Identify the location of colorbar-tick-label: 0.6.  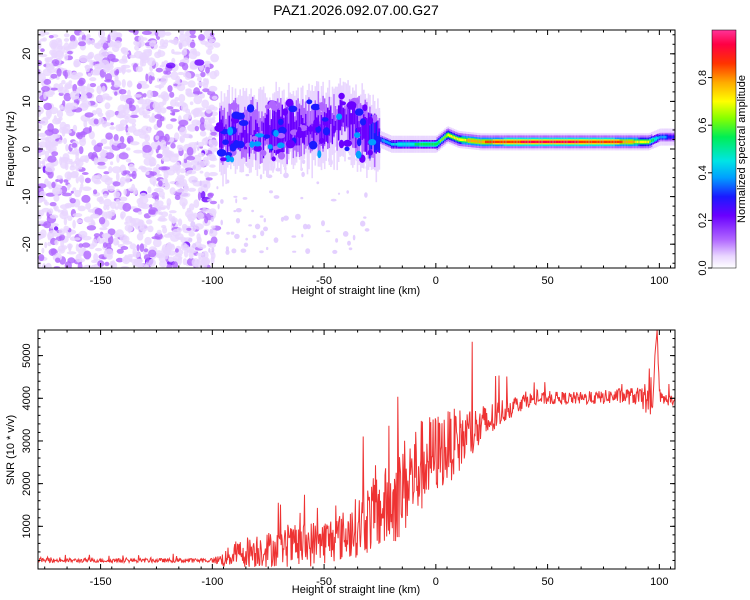
(703, 125).